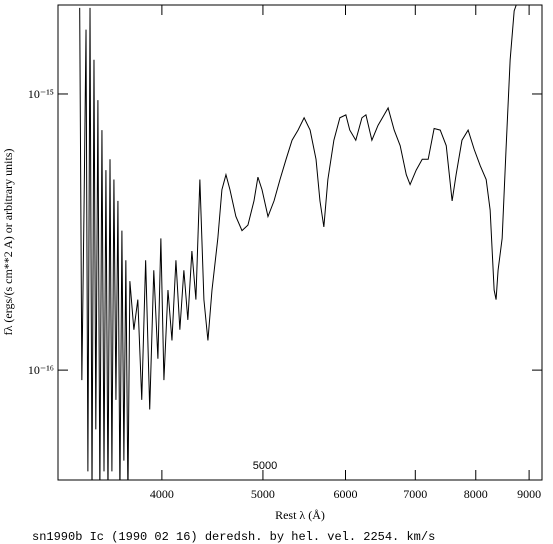  What do you see at coordinates (300, 515) in the screenshot?
I see `x-axis-label: Rest λ (Å)` at bounding box center [300, 515].